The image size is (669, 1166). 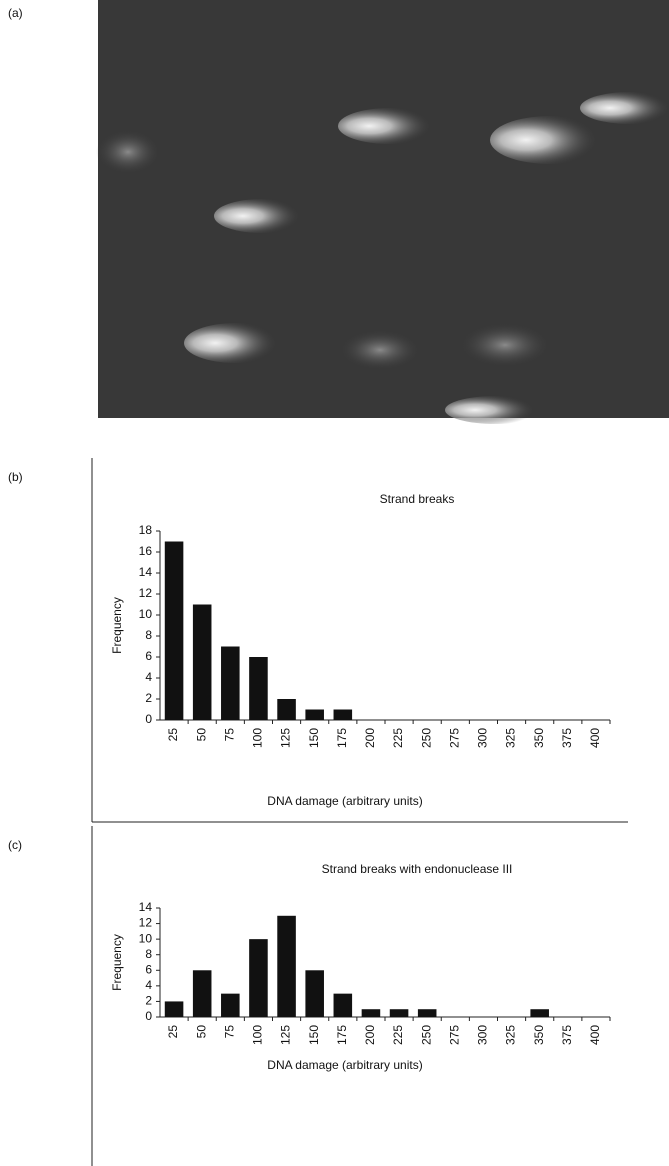 What do you see at coordinates (146, 530) in the screenshot?
I see `y-tick-label: 18` at bounding box center [146, 530].